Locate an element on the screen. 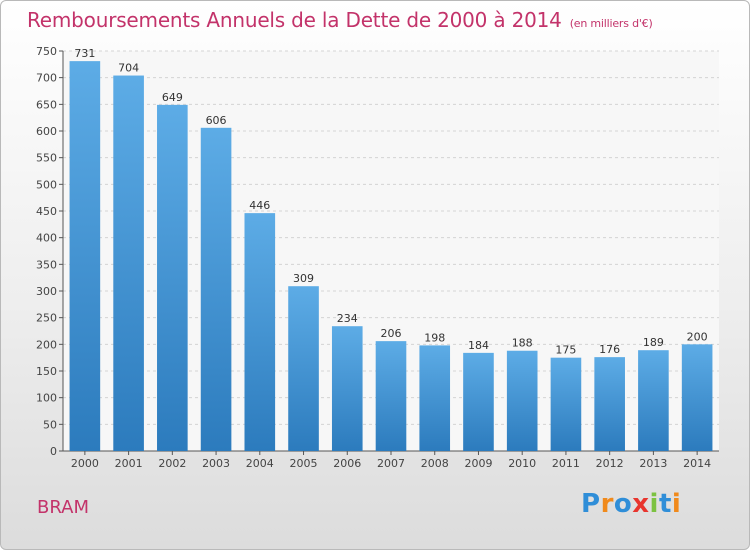 The image size is (750, 550). y-tick-label: 350 is located at coordinates (46, 264).